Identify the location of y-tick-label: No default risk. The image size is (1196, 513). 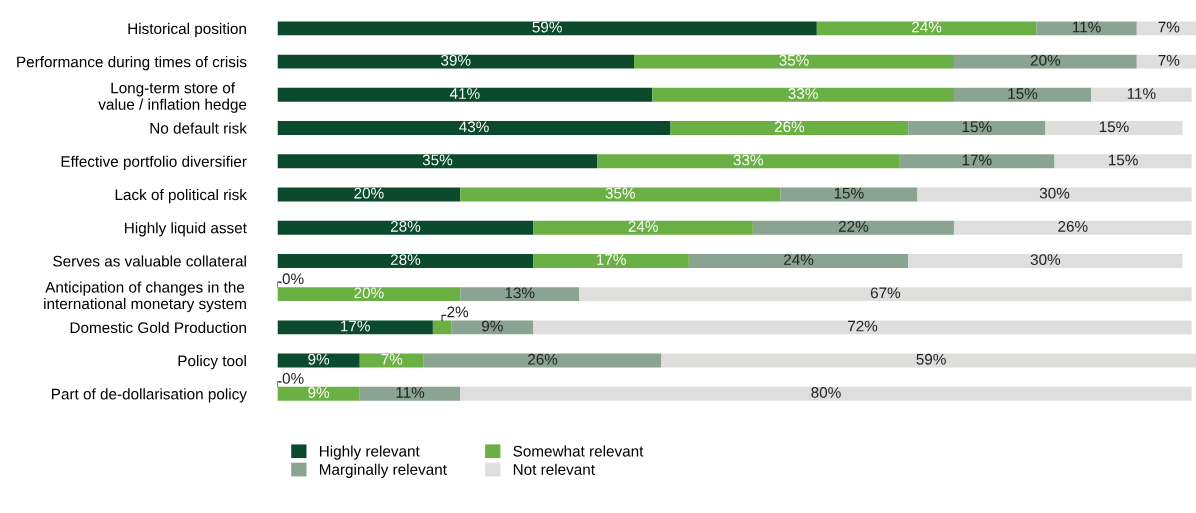
(198, 128).